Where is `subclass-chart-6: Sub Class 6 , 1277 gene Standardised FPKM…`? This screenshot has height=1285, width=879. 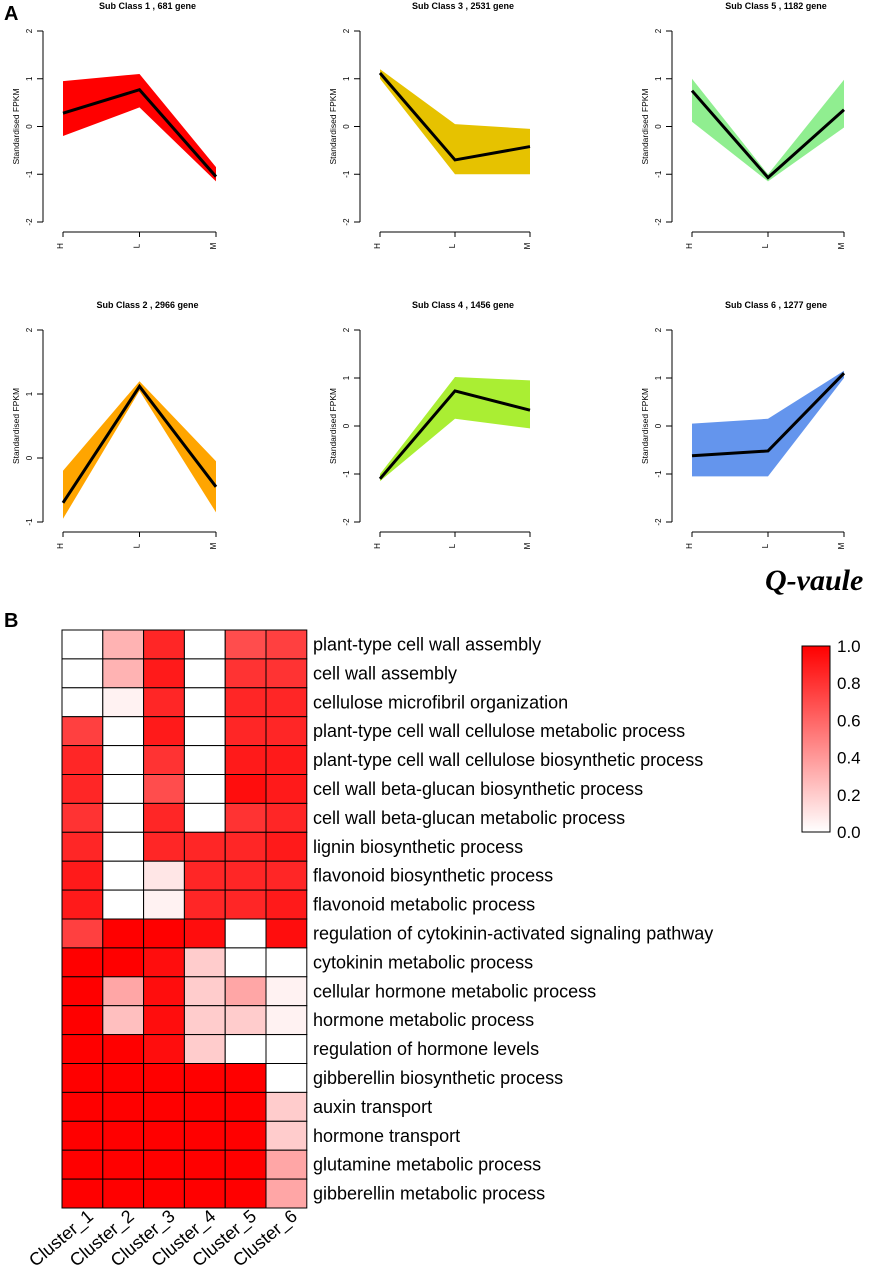
subclass-chart-6: Sub Class 6 , 1277 gene Standardised FPKM… is located at coordinates (743, 424).